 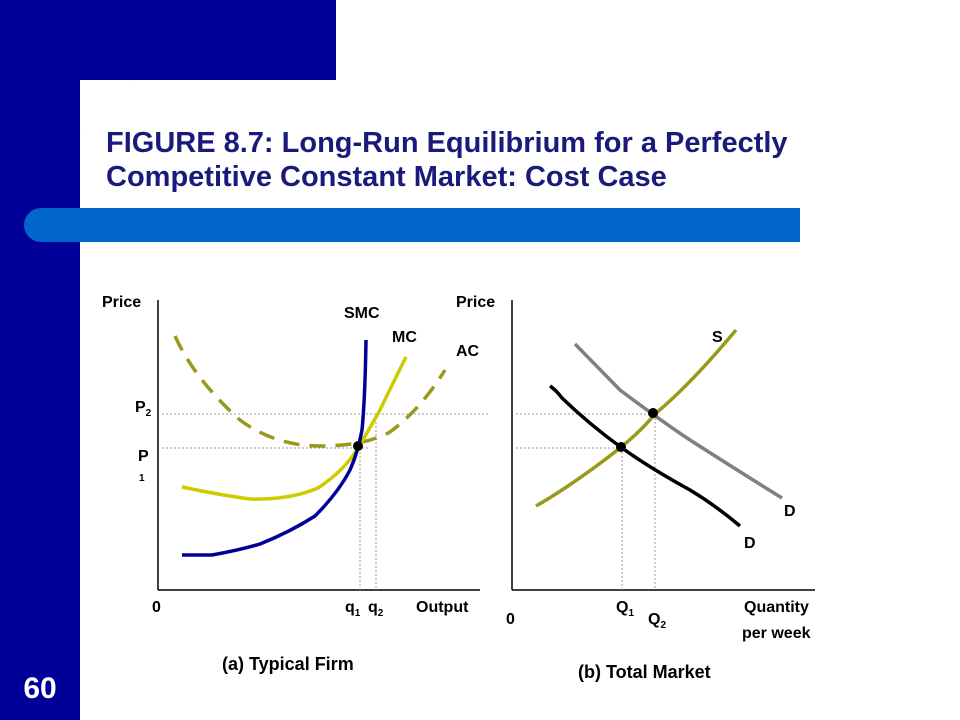 I want to click on panel-b-origin-label: 0, so click(x=510, y=619).